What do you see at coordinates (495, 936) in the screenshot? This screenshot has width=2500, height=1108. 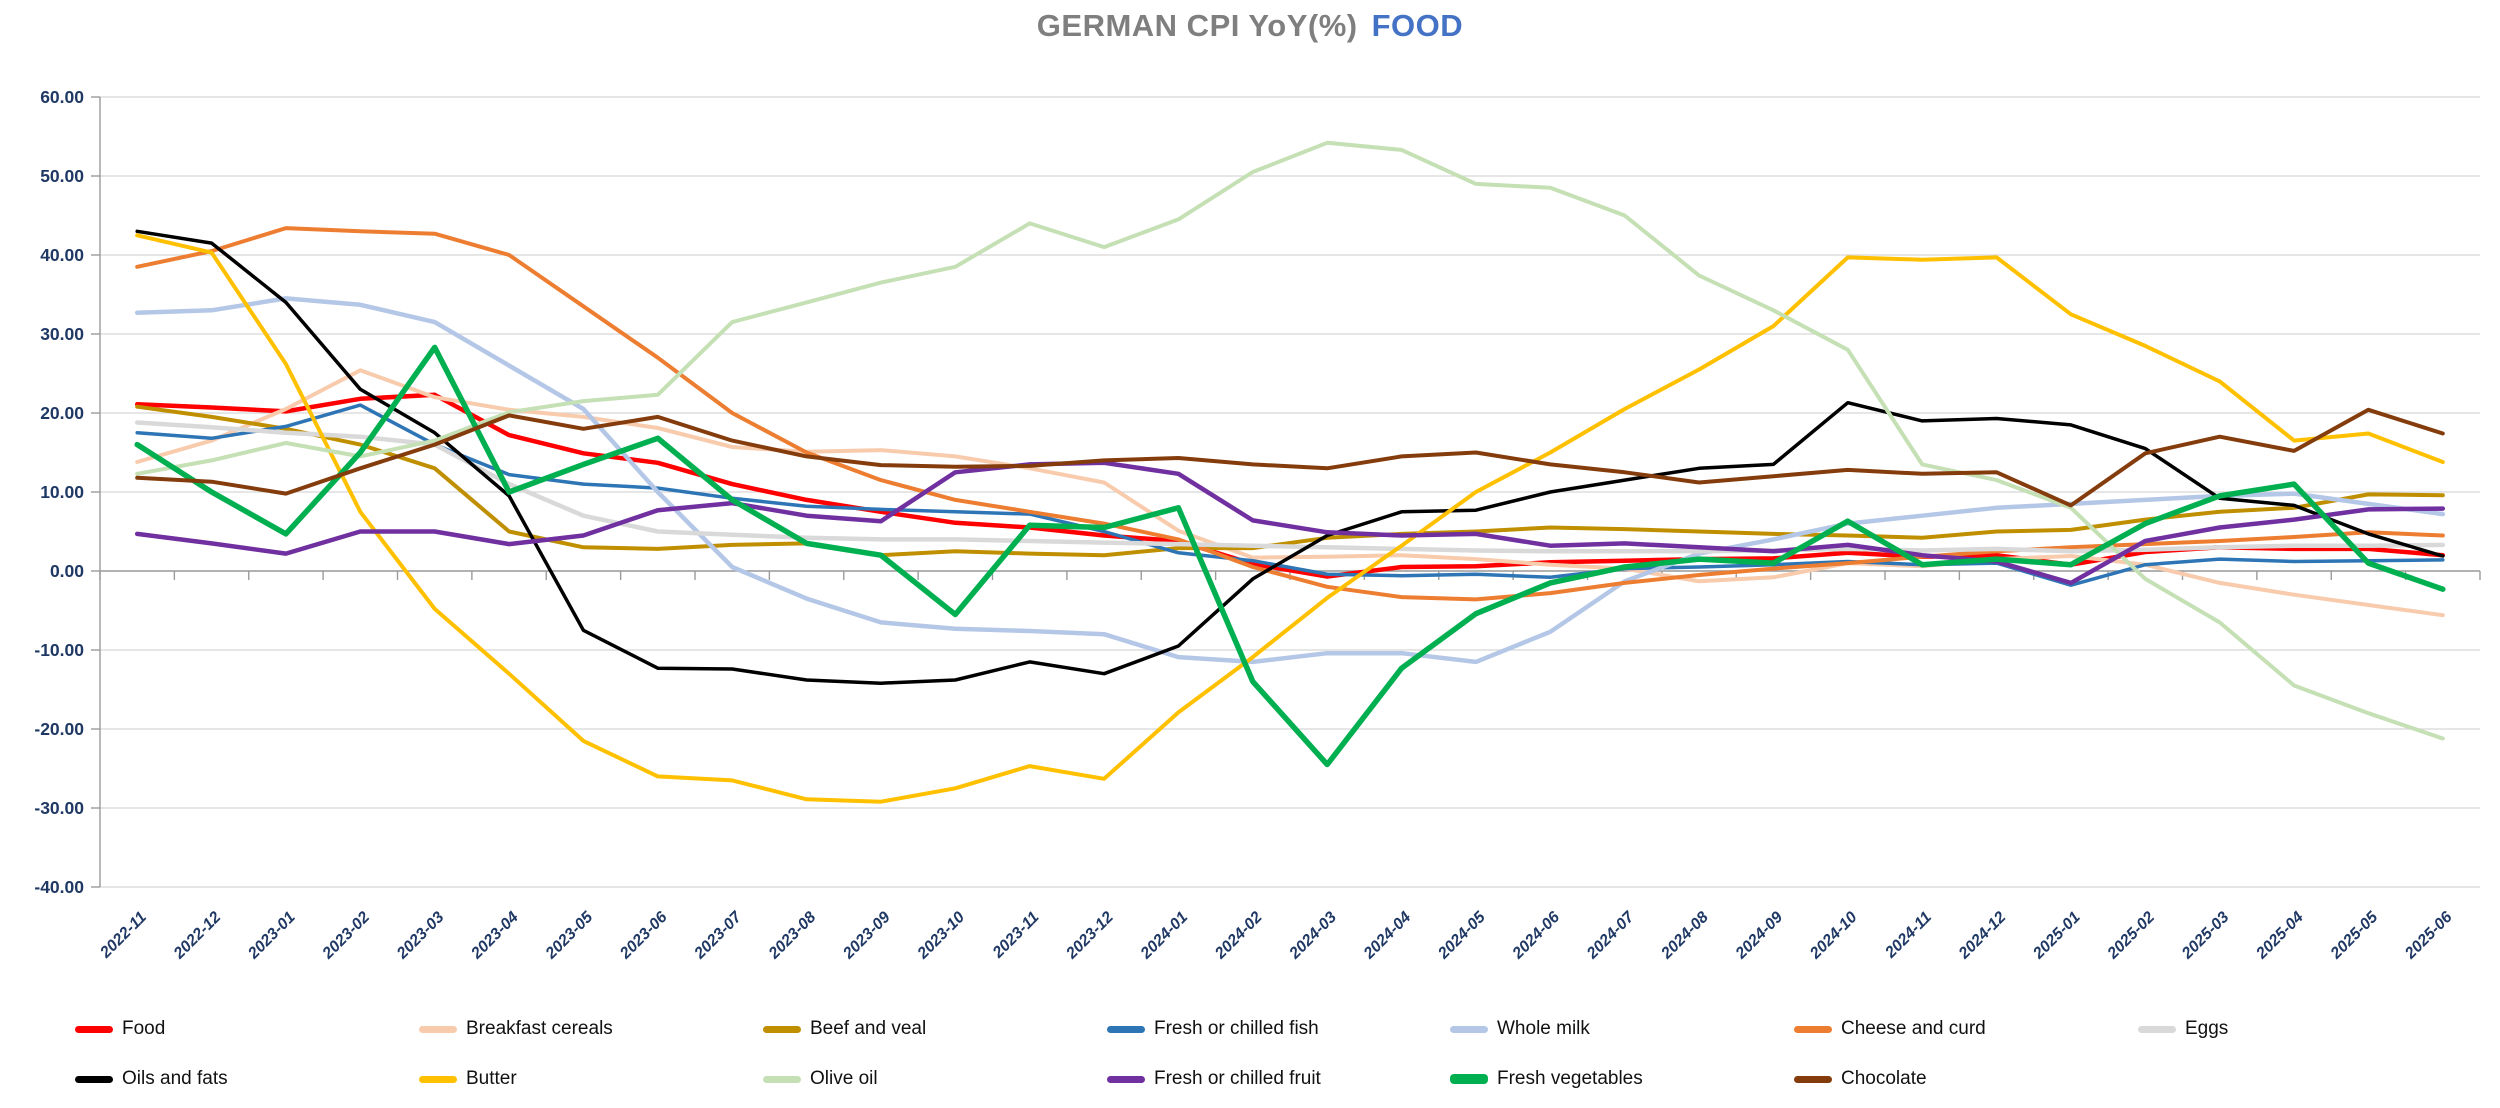 I see `x-tick-label: 2023-04` at bounding box center [495, 936].